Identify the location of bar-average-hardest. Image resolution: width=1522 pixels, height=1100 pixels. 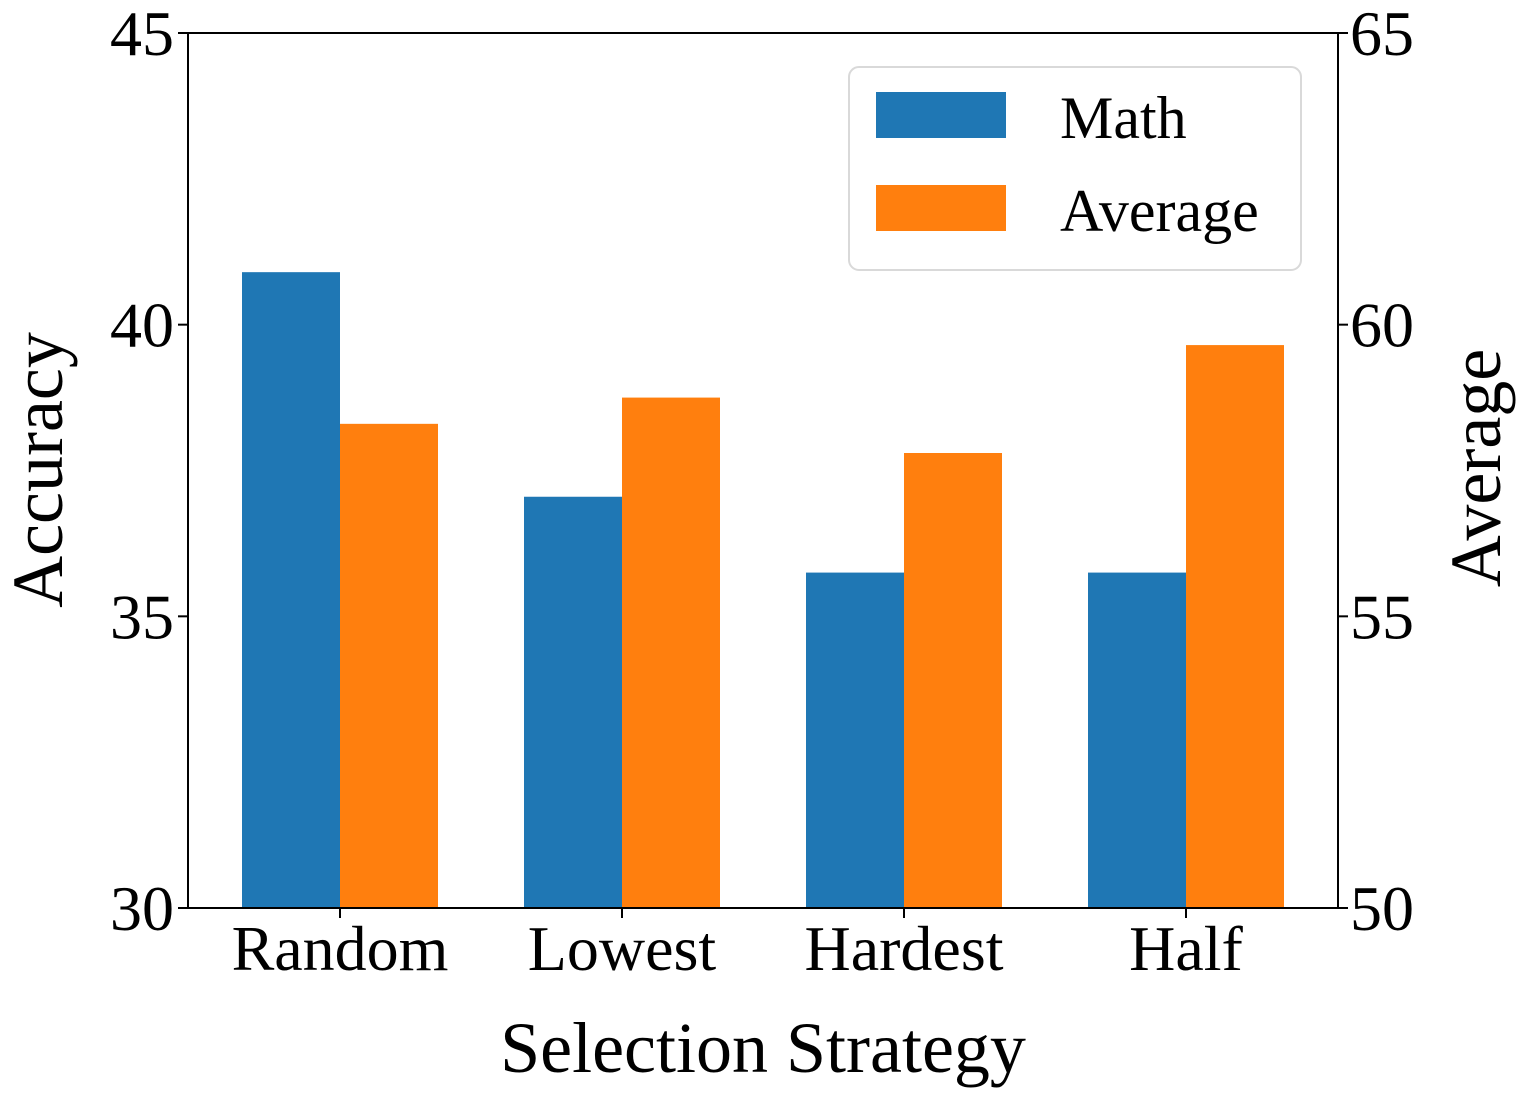
(953, 680).